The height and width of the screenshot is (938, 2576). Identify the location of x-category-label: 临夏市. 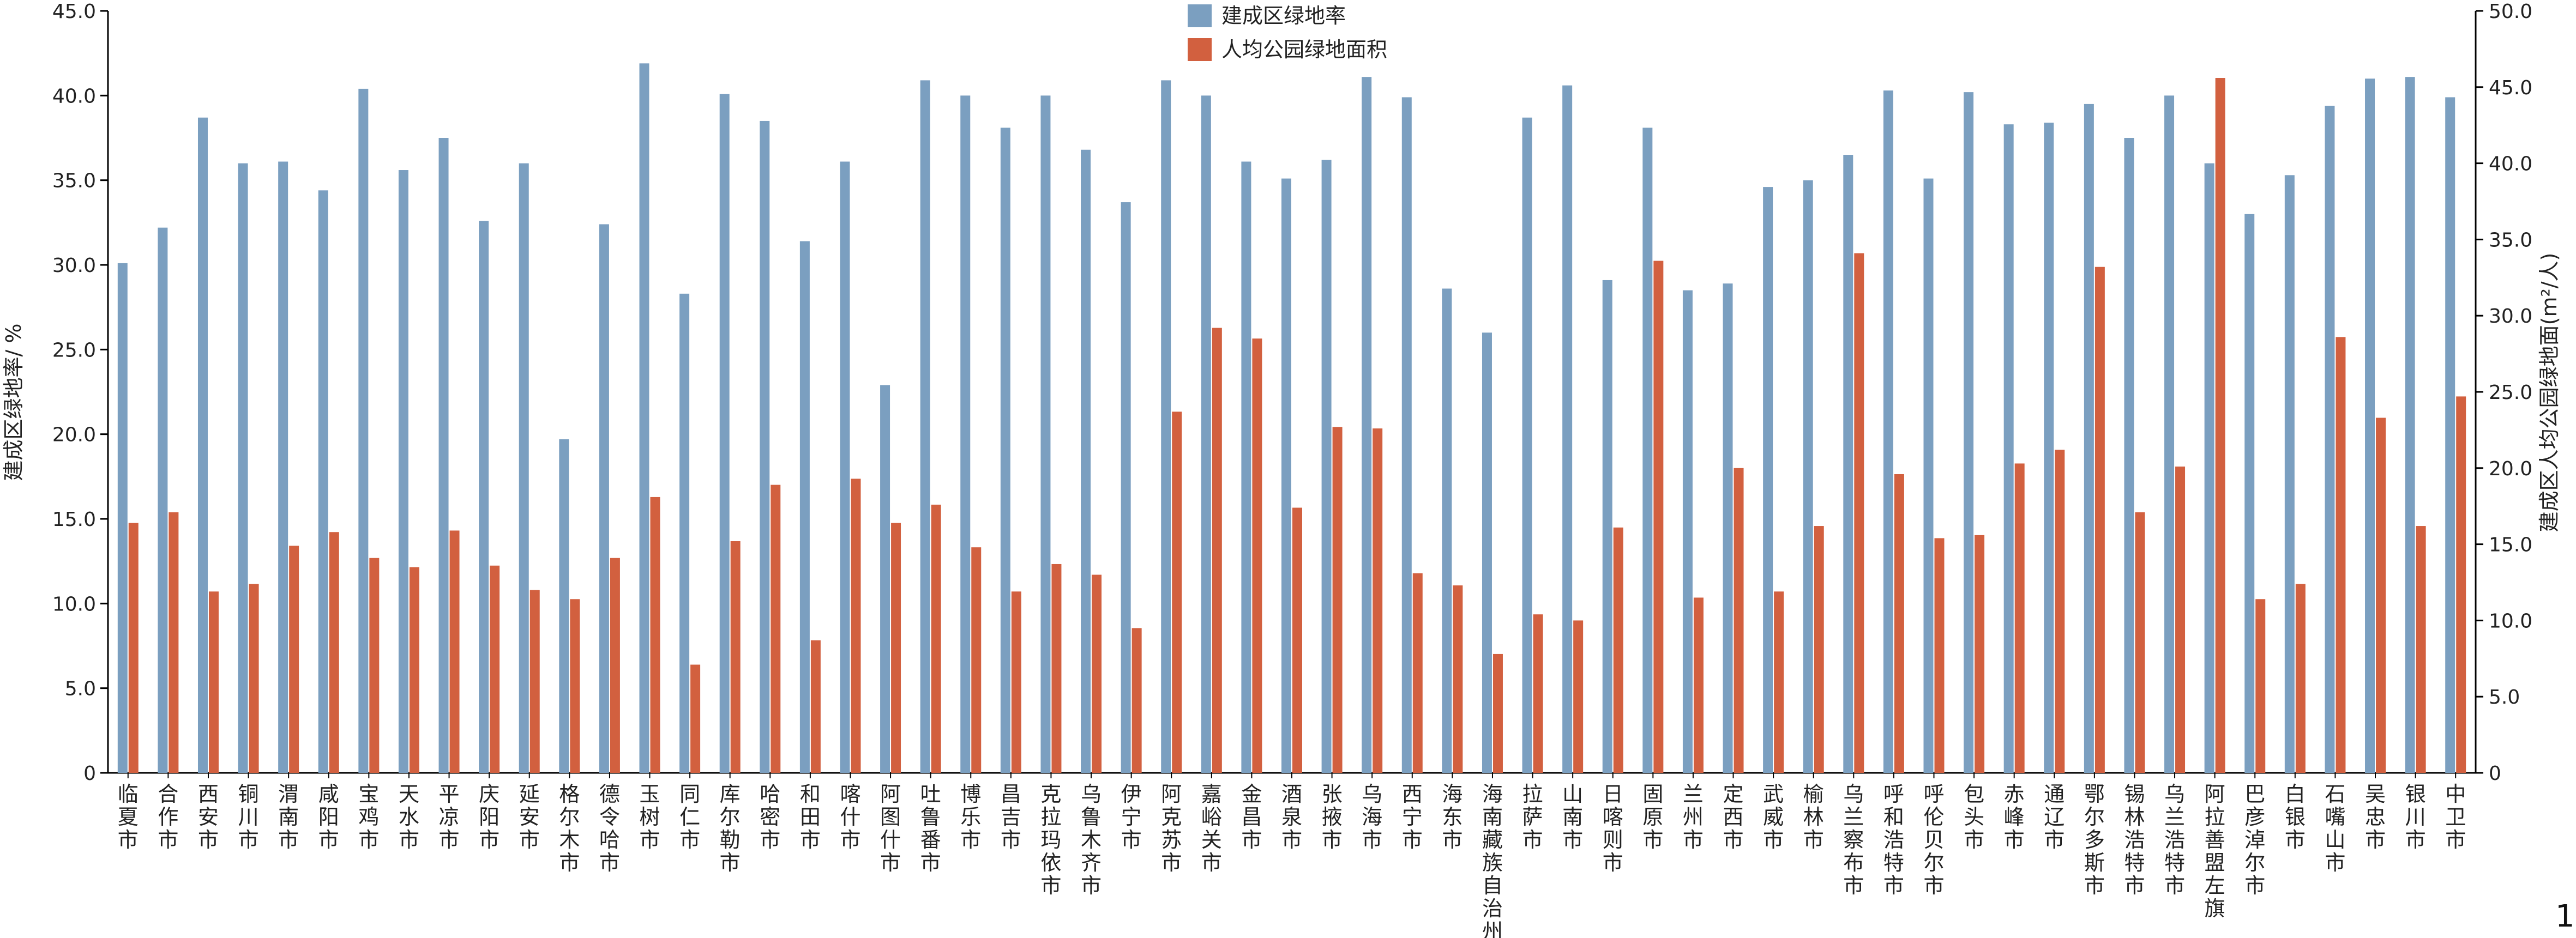
(128, 817).